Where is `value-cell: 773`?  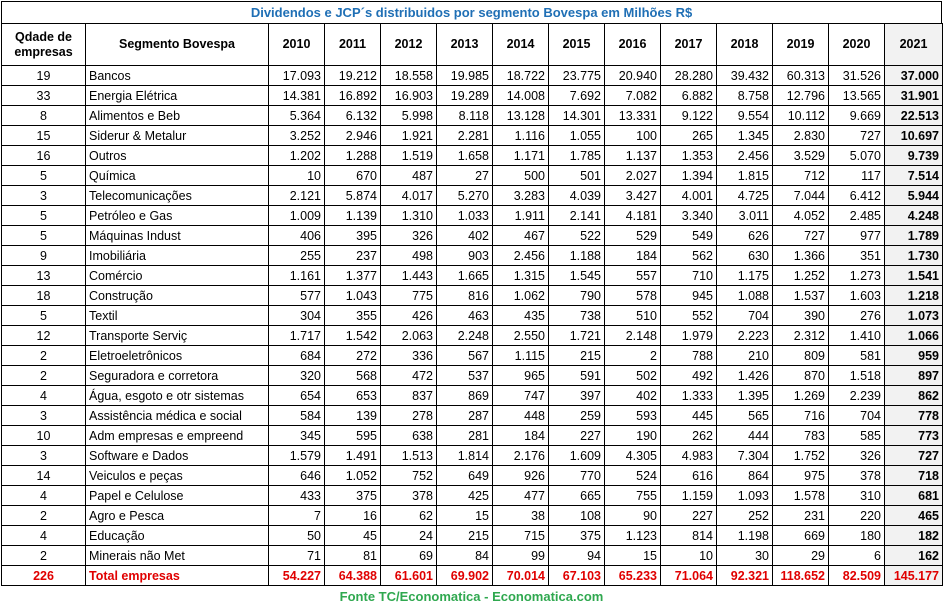 value-cell: 773 is located at coordinates (913, 435).